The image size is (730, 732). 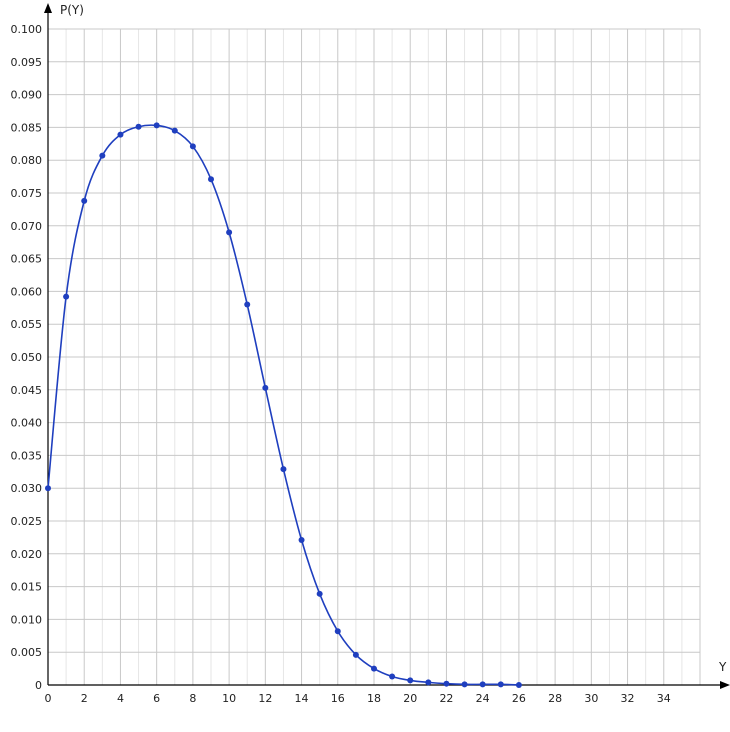 What do you see at coordinates (410, 698) in the screenshot?
I see `x-tick-label: 20` at bounding box center [410, 698].